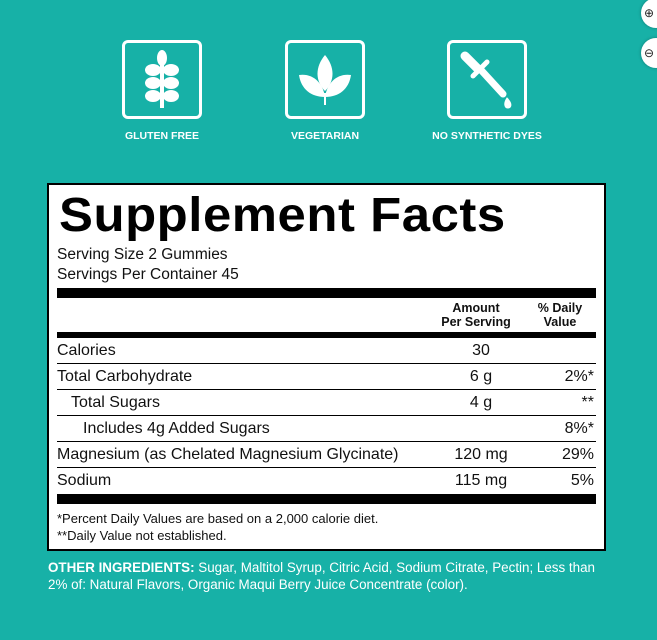 Image resolution: width=657 pixels, height=640 pixels. Describe the element at coordinates (125, 376) in the screenshot. I see `nutrient-name: Total Carbohydrate` at that location.